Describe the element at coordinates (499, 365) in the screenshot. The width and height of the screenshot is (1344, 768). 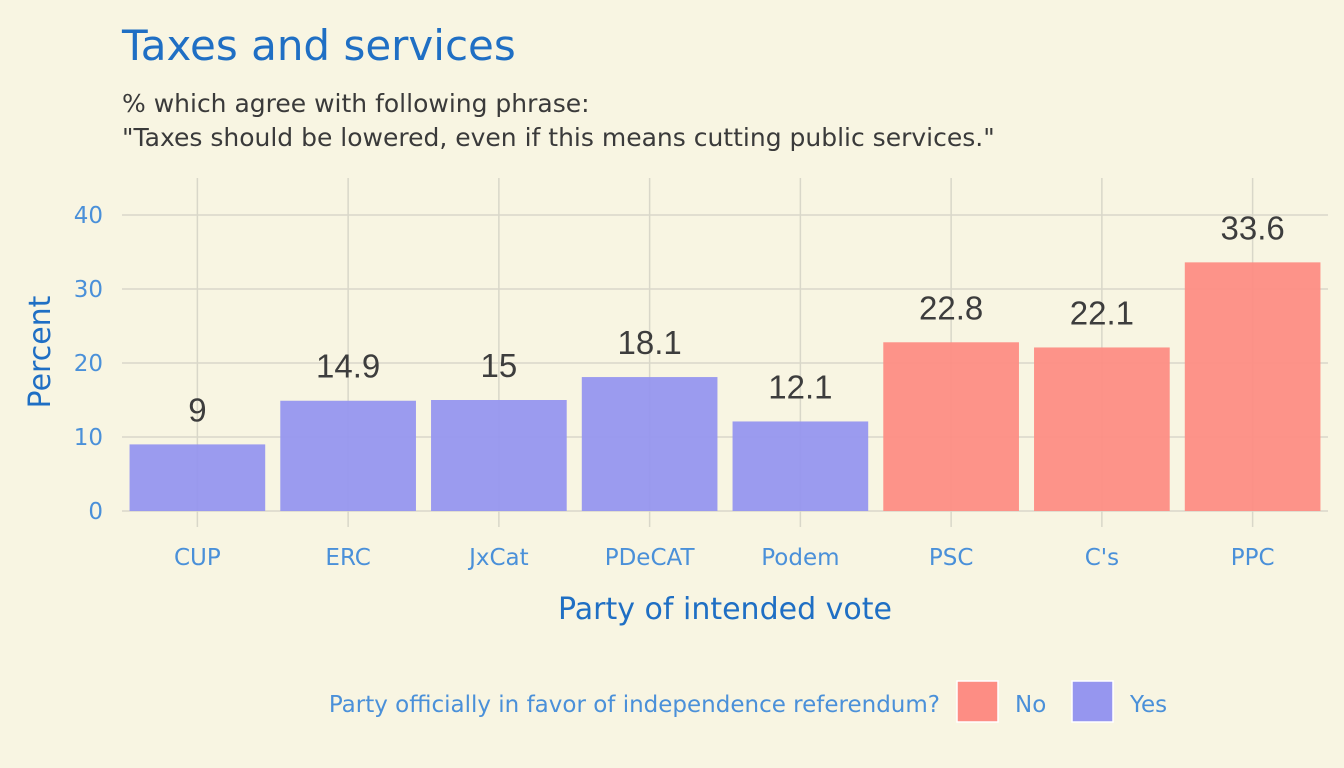
I see `bar-value-label: 15` at that location.